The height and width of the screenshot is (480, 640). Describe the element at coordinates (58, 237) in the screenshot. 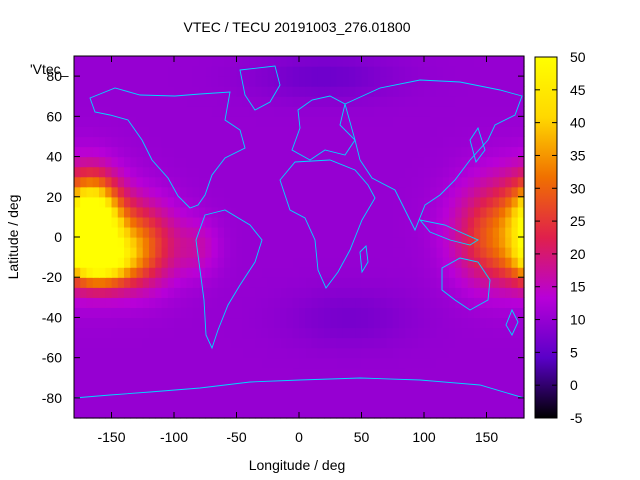

I see `y-tick-label: 0` at that location.